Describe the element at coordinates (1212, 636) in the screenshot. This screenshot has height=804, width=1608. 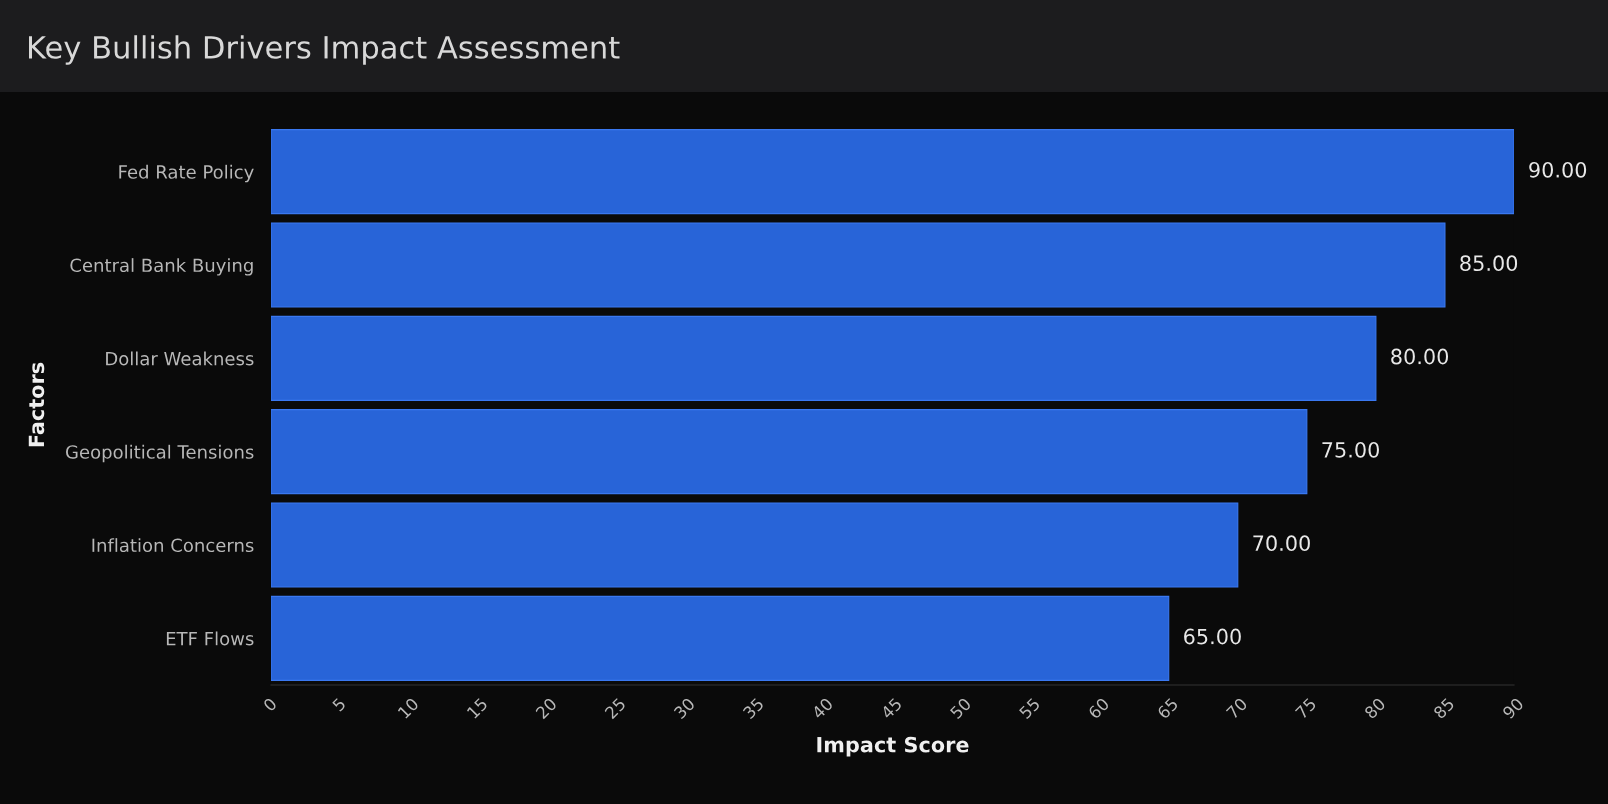
I see `data-label: 65.00` at that location.